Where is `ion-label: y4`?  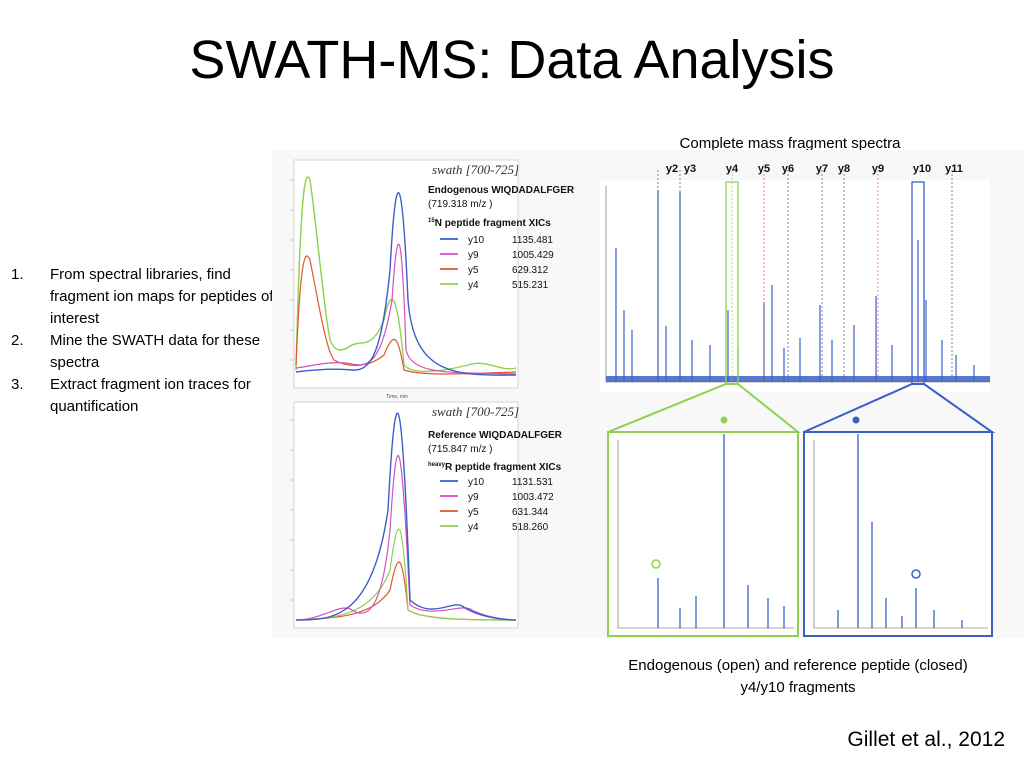
ion-label: y4 is located at coordinates (732, 169).